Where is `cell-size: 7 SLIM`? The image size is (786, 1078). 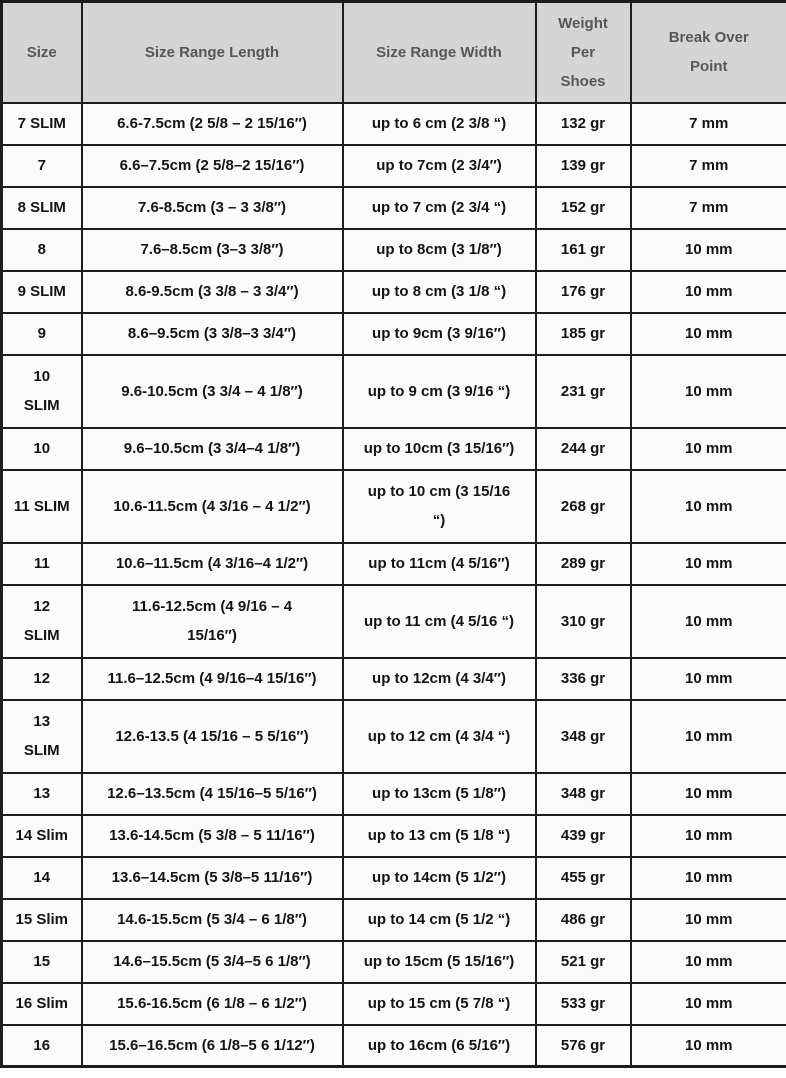
cell-size: 7 SLIM is located at coordinates (41, 123).